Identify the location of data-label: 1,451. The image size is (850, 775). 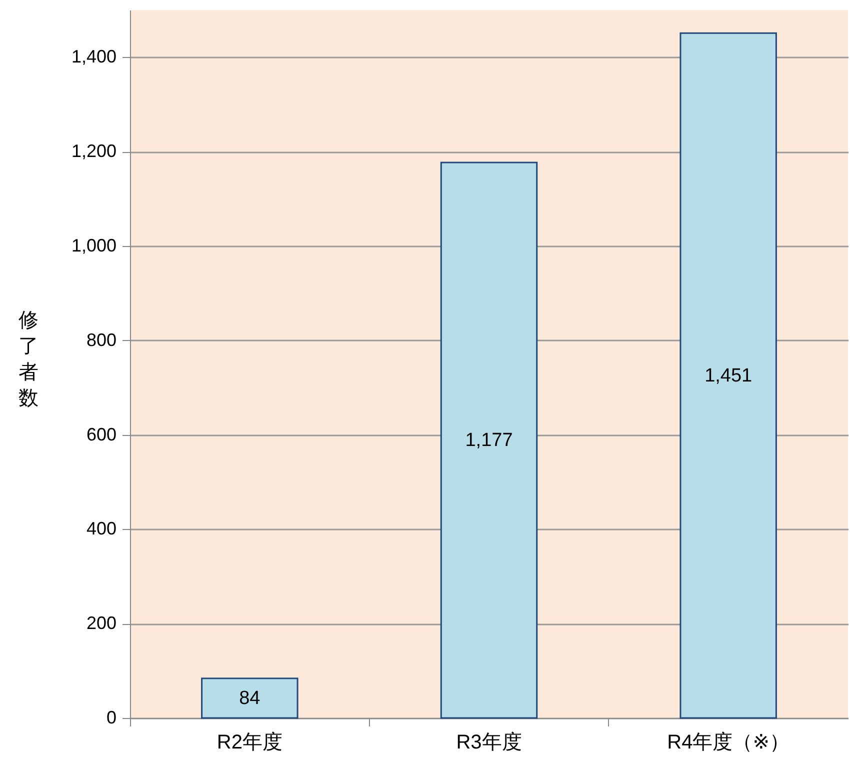
(728, 376).